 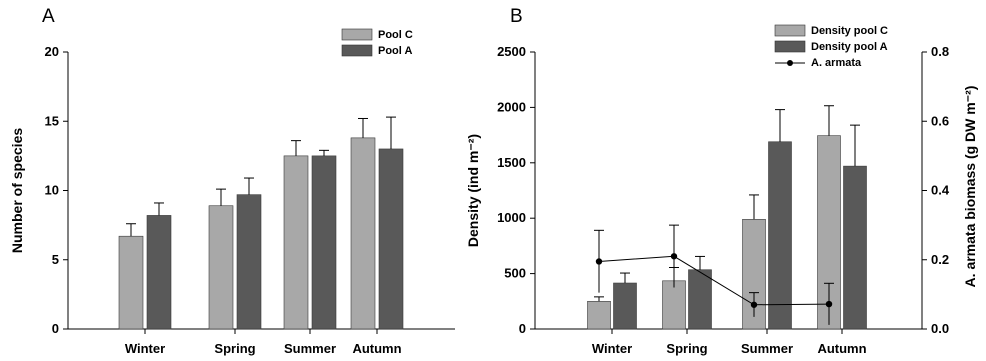 I want to click on y-tick-label: 500, so click(x=515, y=273).